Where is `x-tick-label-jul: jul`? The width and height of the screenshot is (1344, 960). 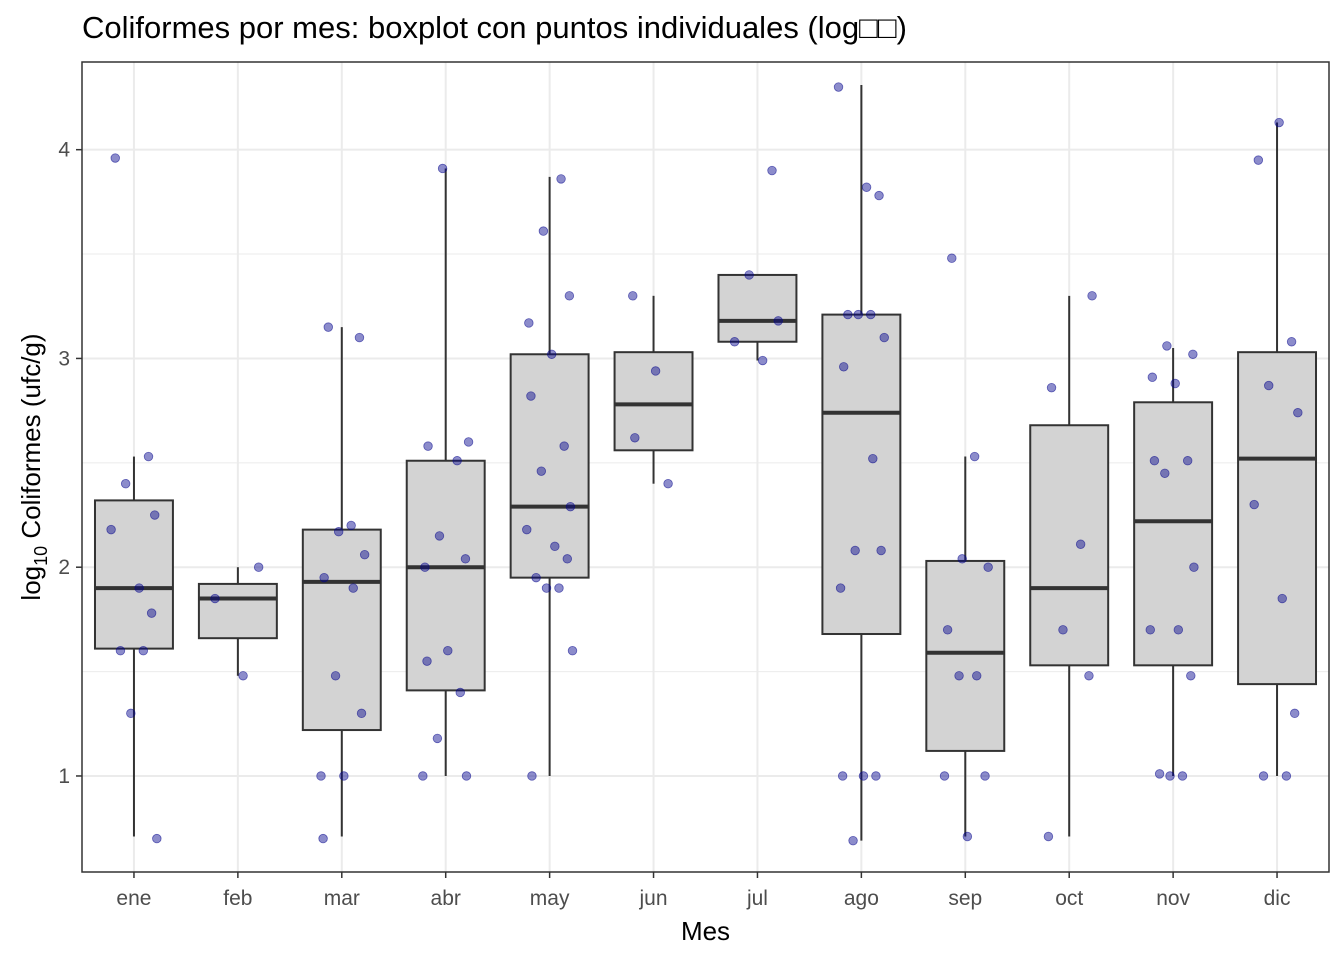
x-tick-label-jul: jul is located at coordinates (757, 898).